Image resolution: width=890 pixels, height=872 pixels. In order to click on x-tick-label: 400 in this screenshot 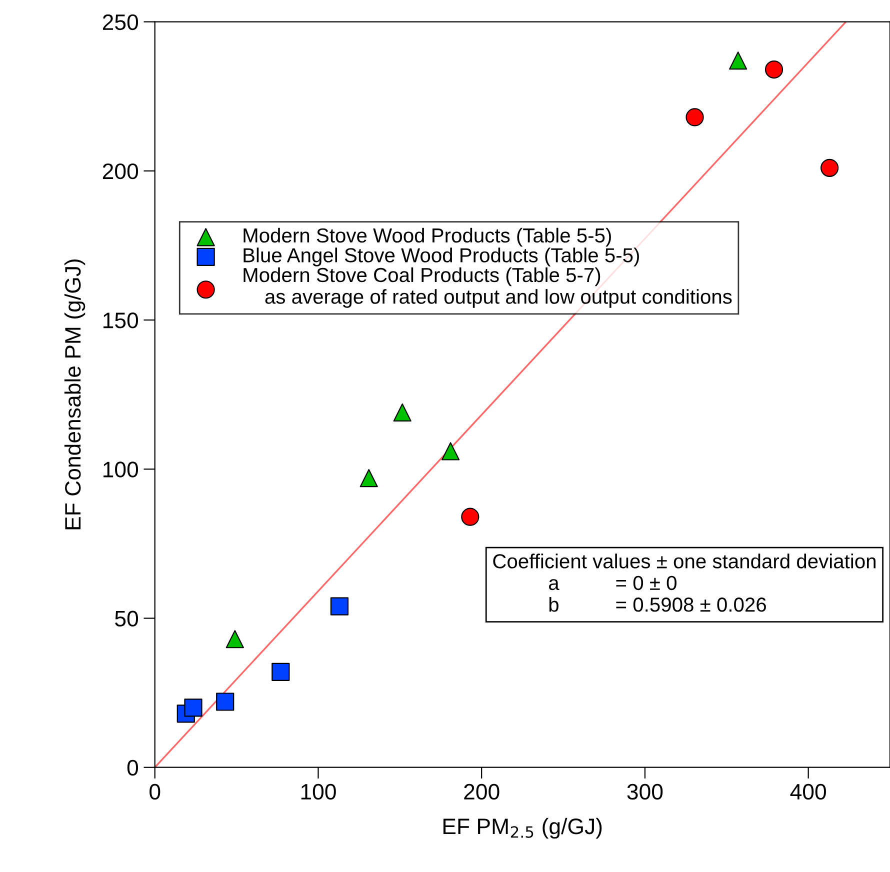, I will do `click(808, 792)`.